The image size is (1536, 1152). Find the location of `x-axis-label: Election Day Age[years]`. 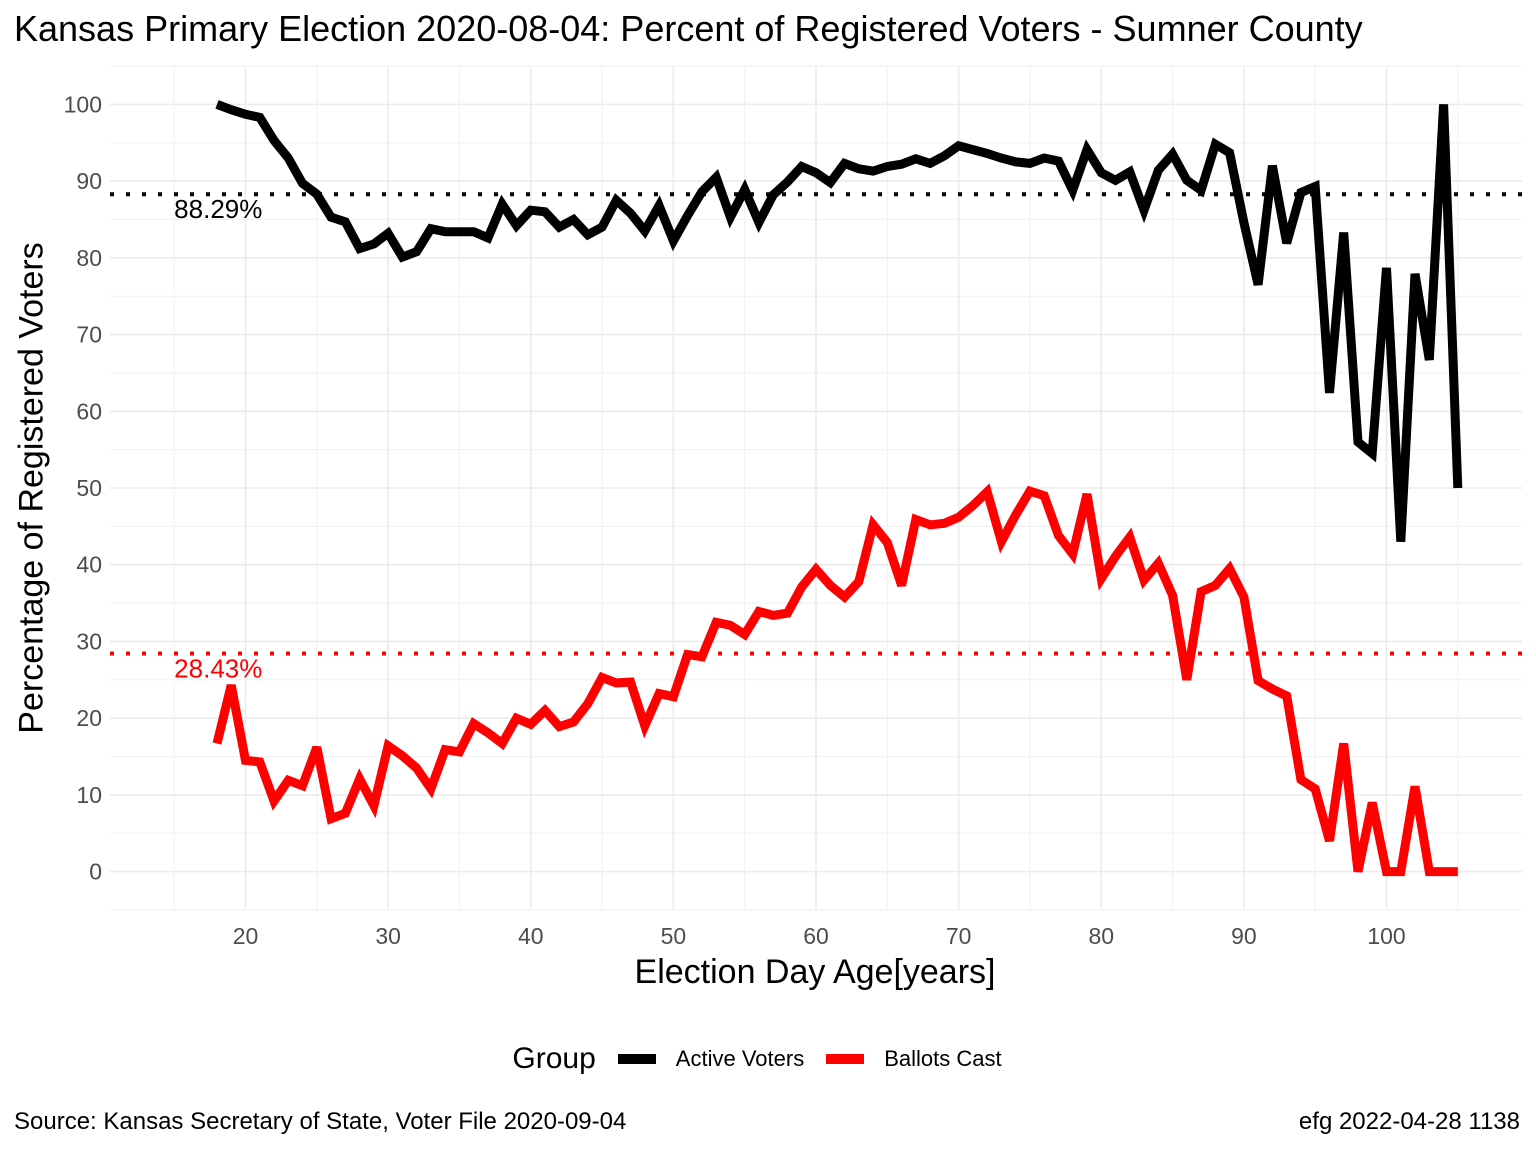

x-axis-label: Election Day Age[years] is located at coordinates (815, 972).